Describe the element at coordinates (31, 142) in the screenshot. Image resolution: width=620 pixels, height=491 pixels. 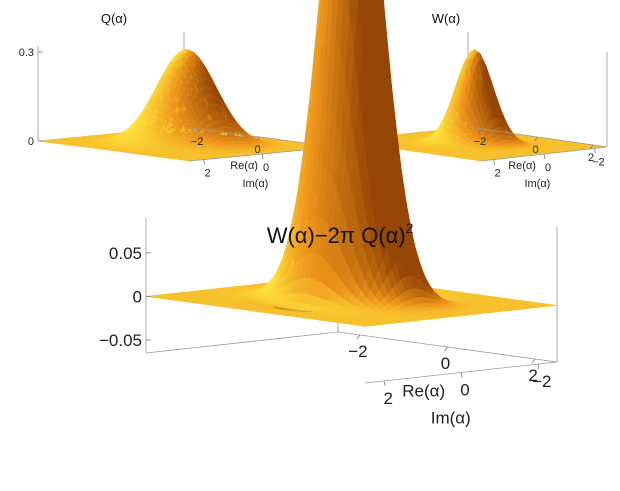
I see `z-tick-label: 0` at that location.